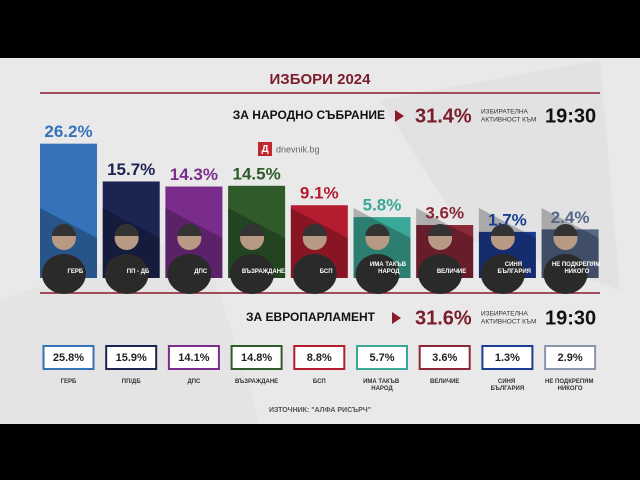 This screenshot has height=480, width=640. What do you see at coordinates (138, 272) in the screenshot?
I see `party-name: ПП - ДБ` at bounding box center [138, 272].